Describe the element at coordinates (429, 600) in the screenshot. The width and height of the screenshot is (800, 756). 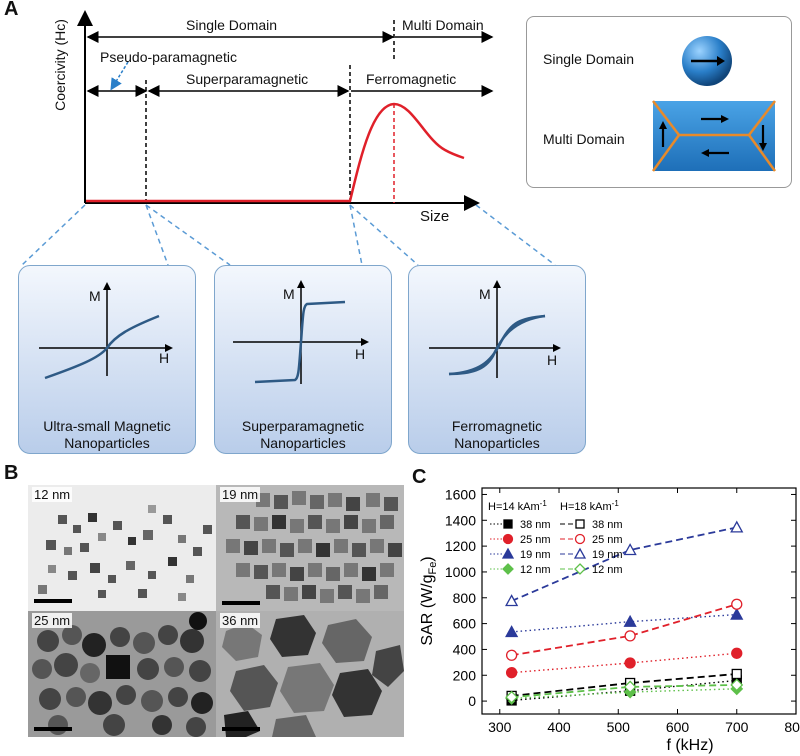
I see `y-axis-label: SAR (W/gFe)` at that location.